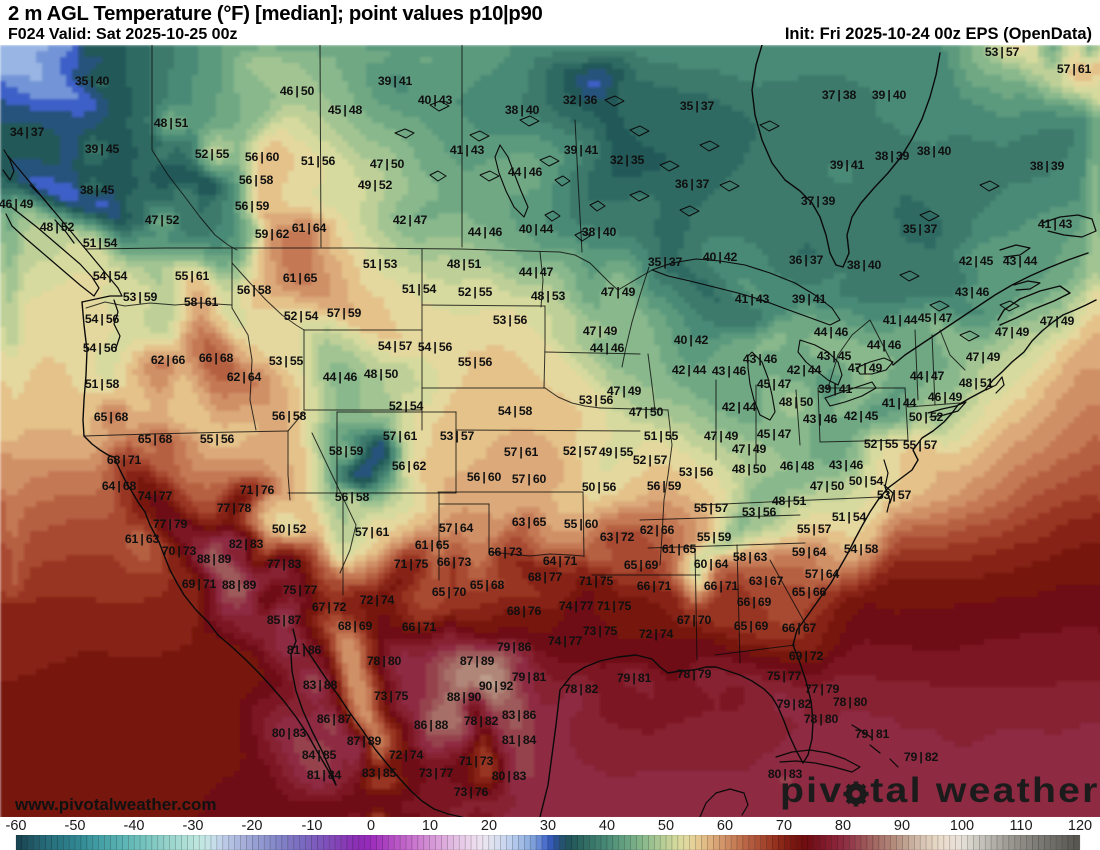 Image resolution: width=1100 pixels, height=850 pixels. What do you see at coordinates (799, 628) in the screenshot?
I see `svg-text: 66 | 67` at bounding box center [799, 628].